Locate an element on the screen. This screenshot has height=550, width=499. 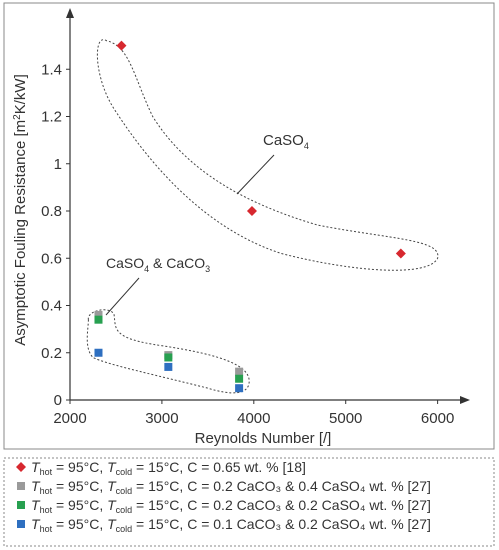
x-tick-label: 3000 is located at coordinates (161, 418).